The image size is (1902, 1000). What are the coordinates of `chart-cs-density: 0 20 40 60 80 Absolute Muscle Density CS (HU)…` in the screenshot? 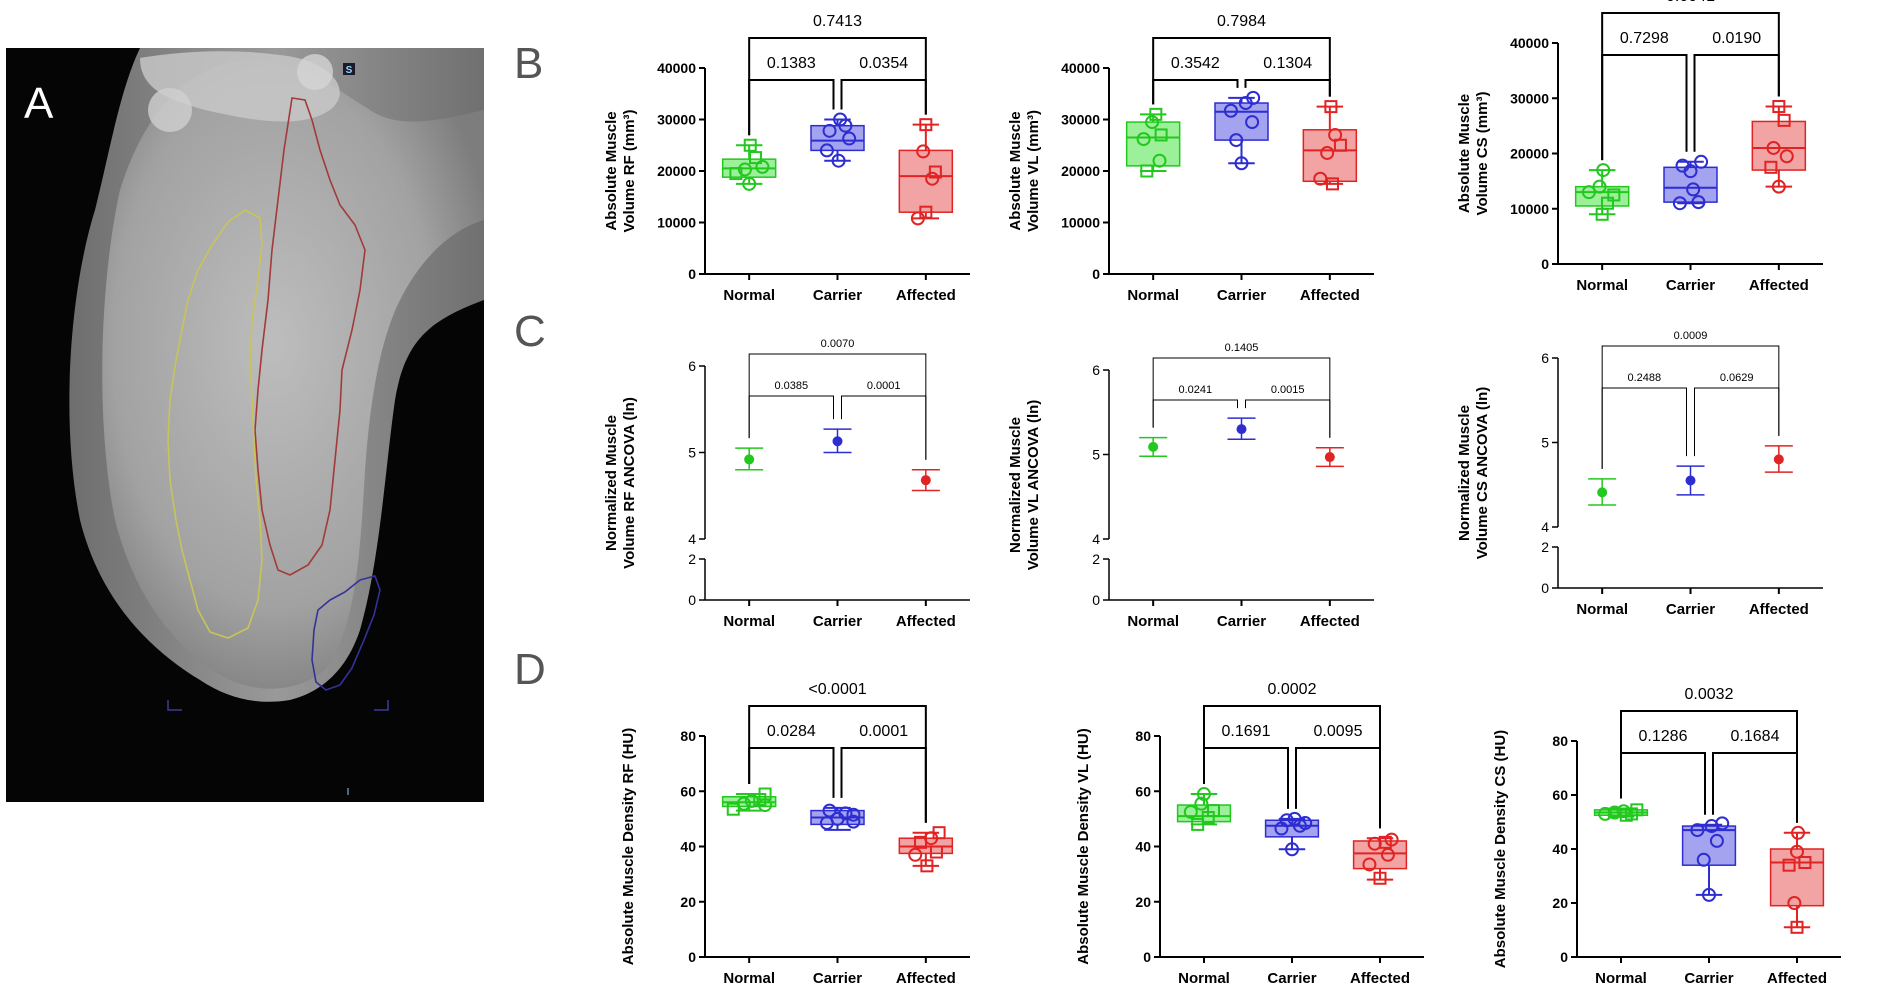 It's located at (1666, 836).